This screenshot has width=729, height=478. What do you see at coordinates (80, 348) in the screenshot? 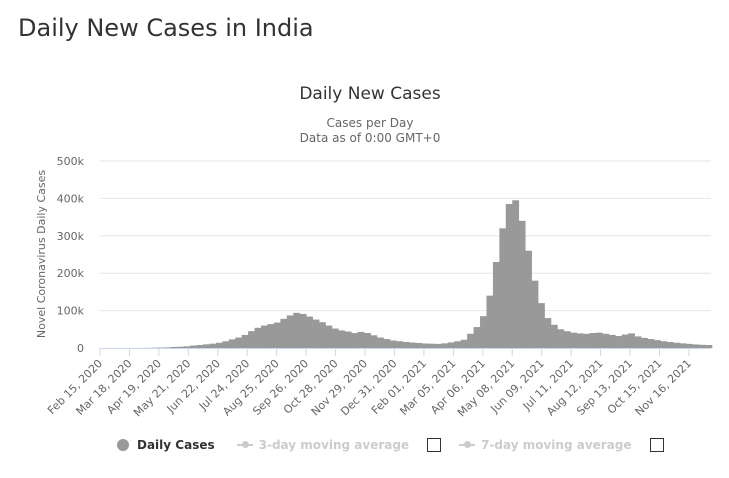
I see `y-tick-label: 0` at bounding box center [80, 348].